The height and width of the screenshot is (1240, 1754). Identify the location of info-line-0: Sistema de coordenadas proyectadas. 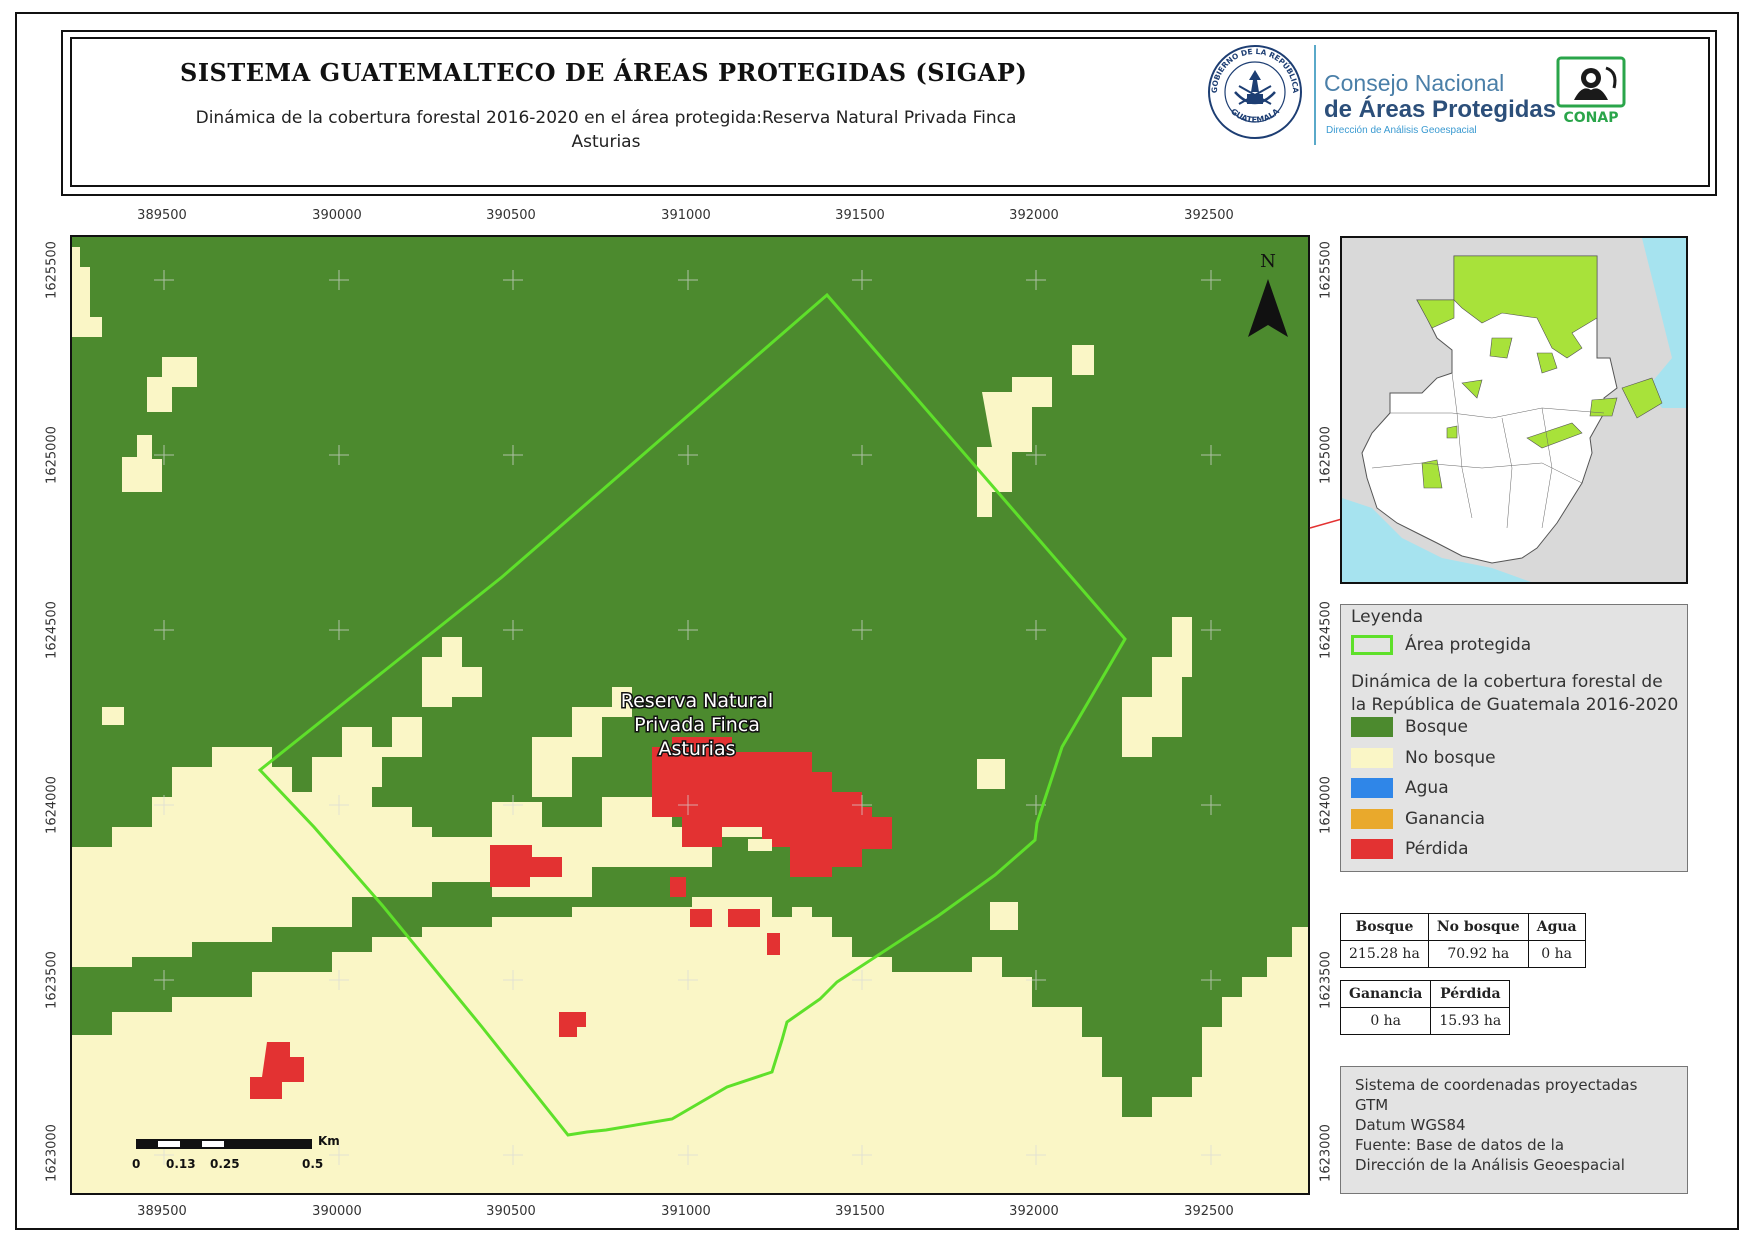
(1496, 1085).